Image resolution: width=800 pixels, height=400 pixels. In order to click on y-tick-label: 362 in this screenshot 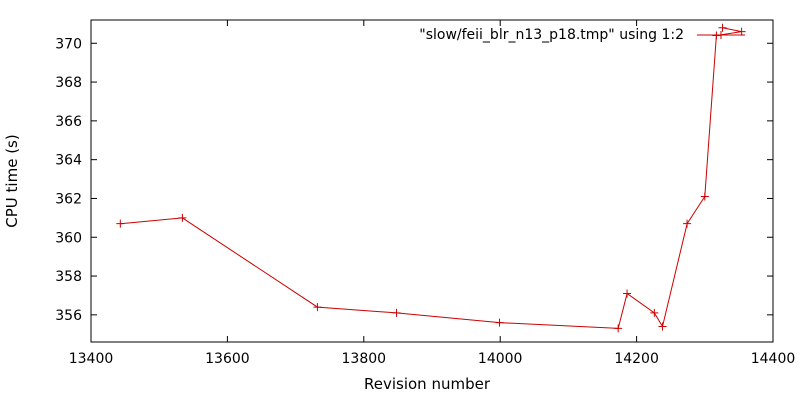, I will do `click(68, 199)`.